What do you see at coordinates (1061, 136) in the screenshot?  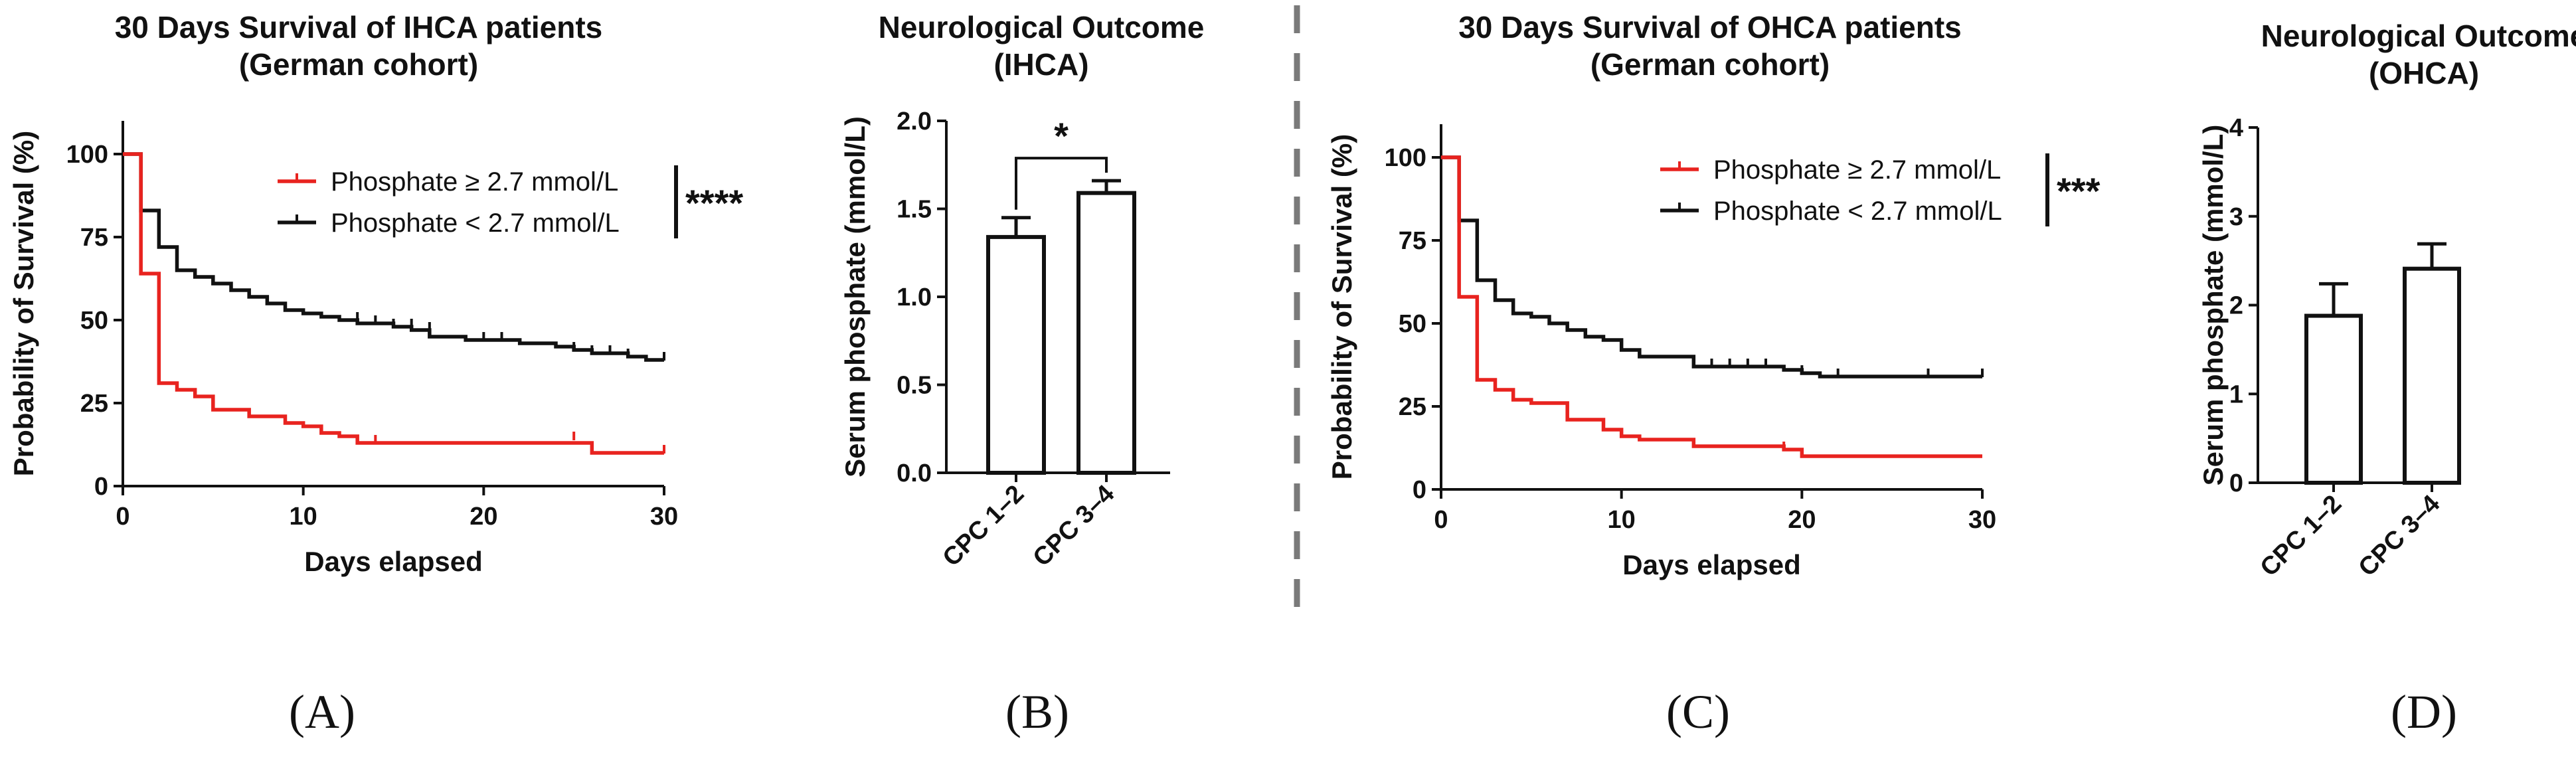 I see `significance-stars: *` at bounding box center [1061, 136].